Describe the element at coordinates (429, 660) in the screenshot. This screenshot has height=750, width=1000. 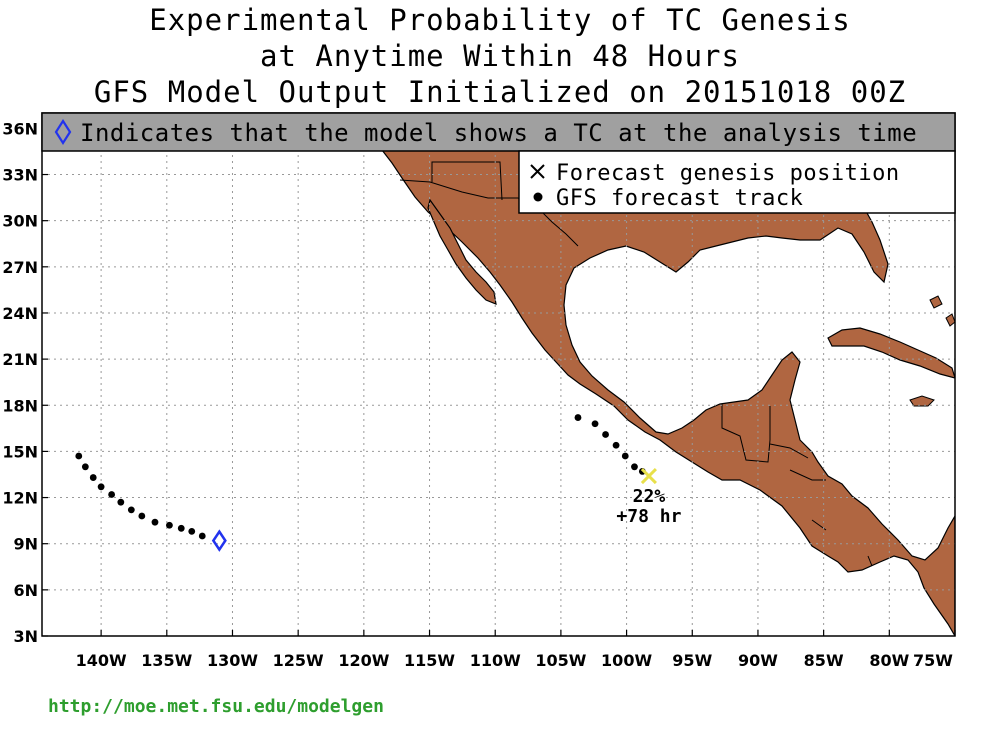
I see `lon-label: 115W` at that location.